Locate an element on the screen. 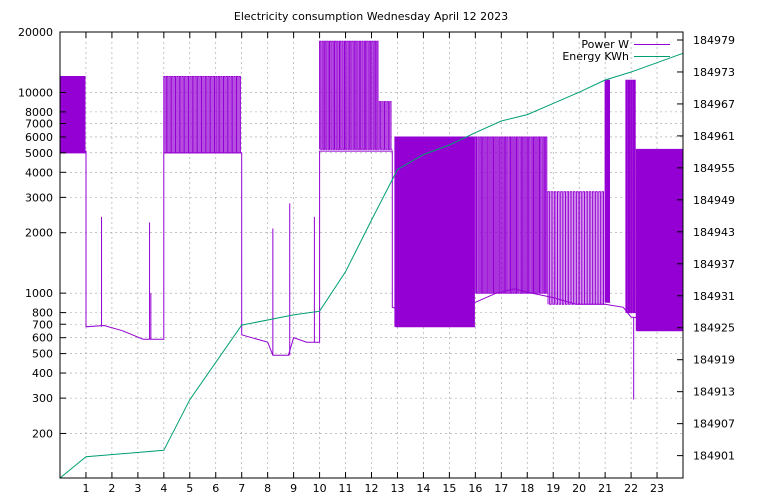  x-tick-label: 22 is located at coordinates (631, 488).